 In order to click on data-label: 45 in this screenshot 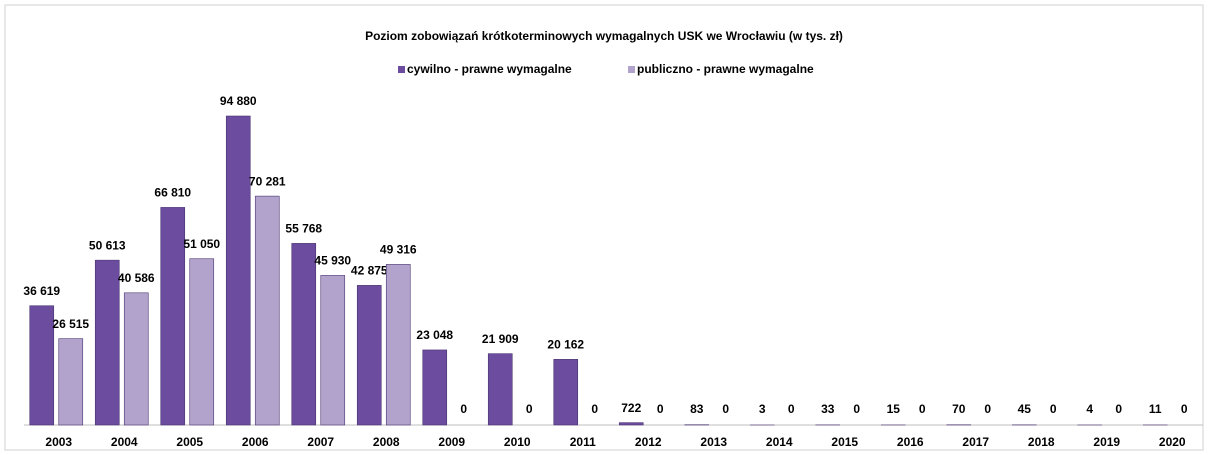, I will do `click(1025, 409)`.